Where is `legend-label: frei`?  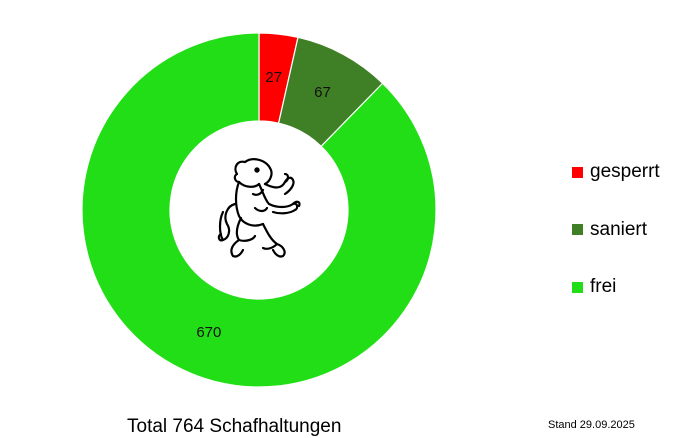
legend-label: frei is located at coordinates (603, 286).